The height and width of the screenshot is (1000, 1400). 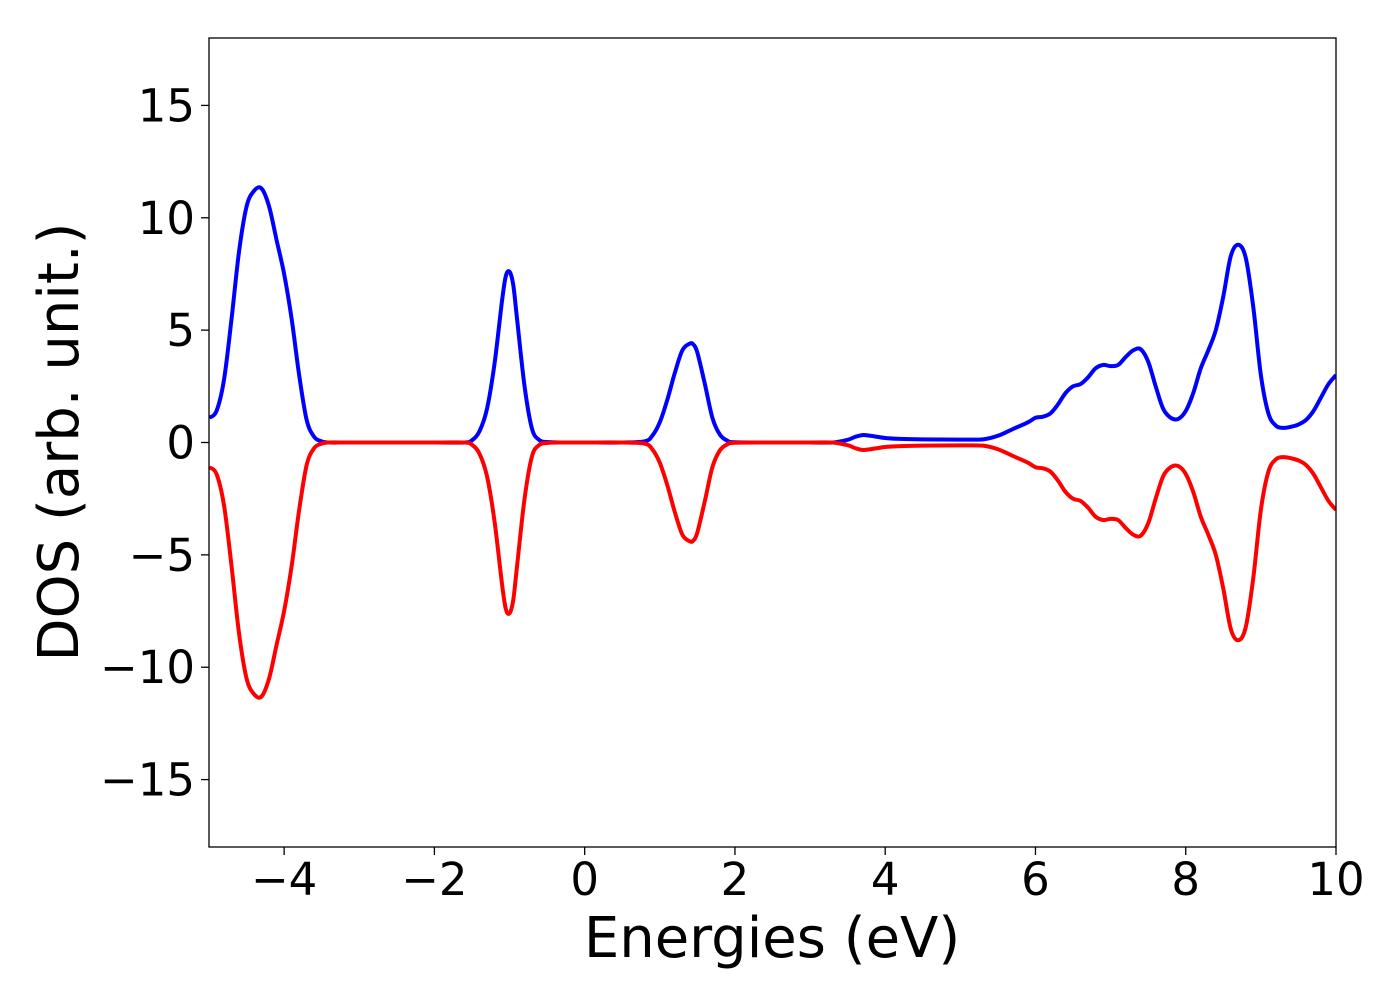 I want to click on y-axis-title: DOS (arb. unit.), so click(x=59, y=441).